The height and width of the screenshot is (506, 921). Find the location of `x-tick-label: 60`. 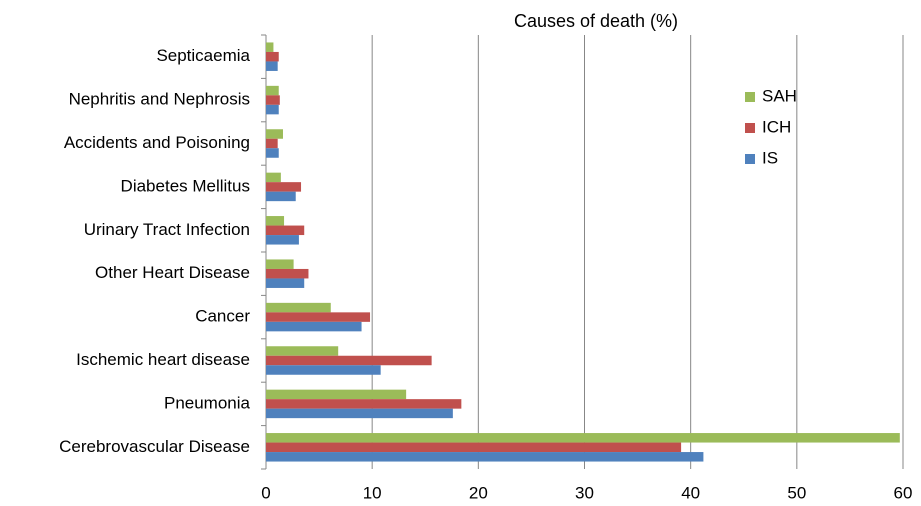

x-tick-label: 60 is located at coordinates (903, 492).